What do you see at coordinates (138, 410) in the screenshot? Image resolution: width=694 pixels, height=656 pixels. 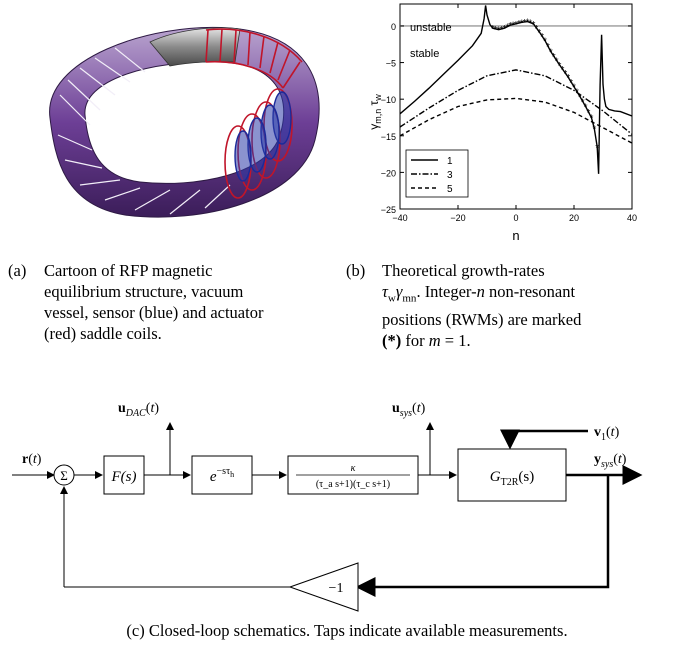 I see `signal-u-dac: uDAC(t)` at bounding box center [138, 410].